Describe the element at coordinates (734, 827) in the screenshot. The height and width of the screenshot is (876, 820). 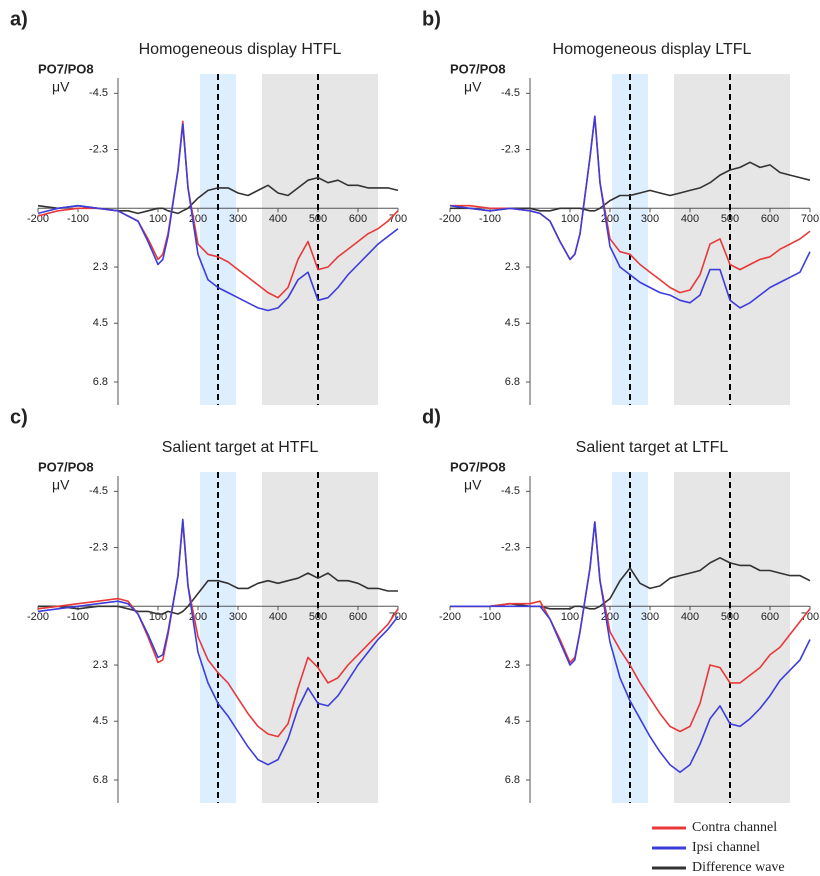
I see `legend-label: Contra channel` at that location.